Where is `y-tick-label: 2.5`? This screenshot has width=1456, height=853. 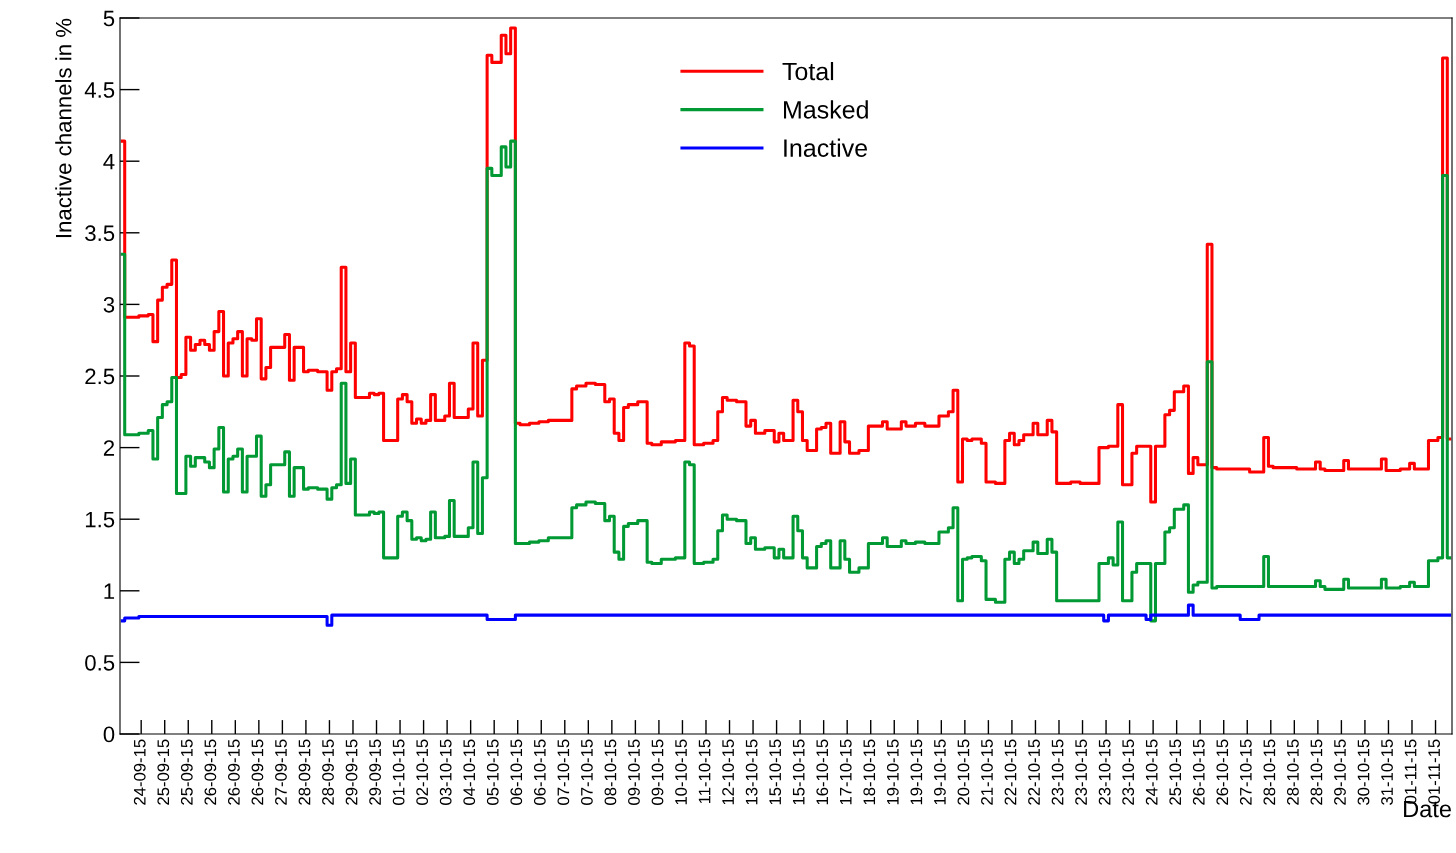
y-tick-label: 2.5 is located at coordinates (100, 376).